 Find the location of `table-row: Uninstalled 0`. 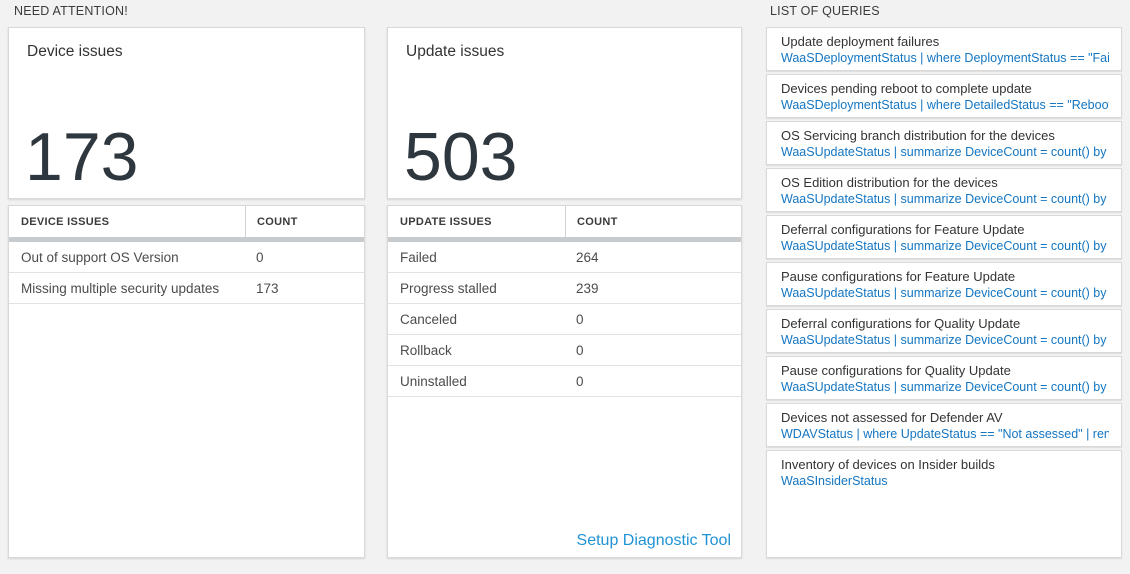

table-row: Uninstalled 0 is located at coordinates (564, 381).